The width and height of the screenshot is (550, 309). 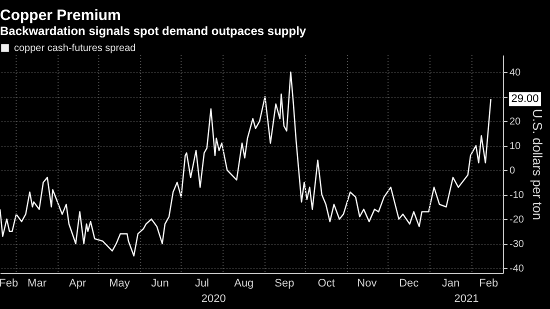 I want to click on x-tick-label: Oct, so click(x=326, y=284).